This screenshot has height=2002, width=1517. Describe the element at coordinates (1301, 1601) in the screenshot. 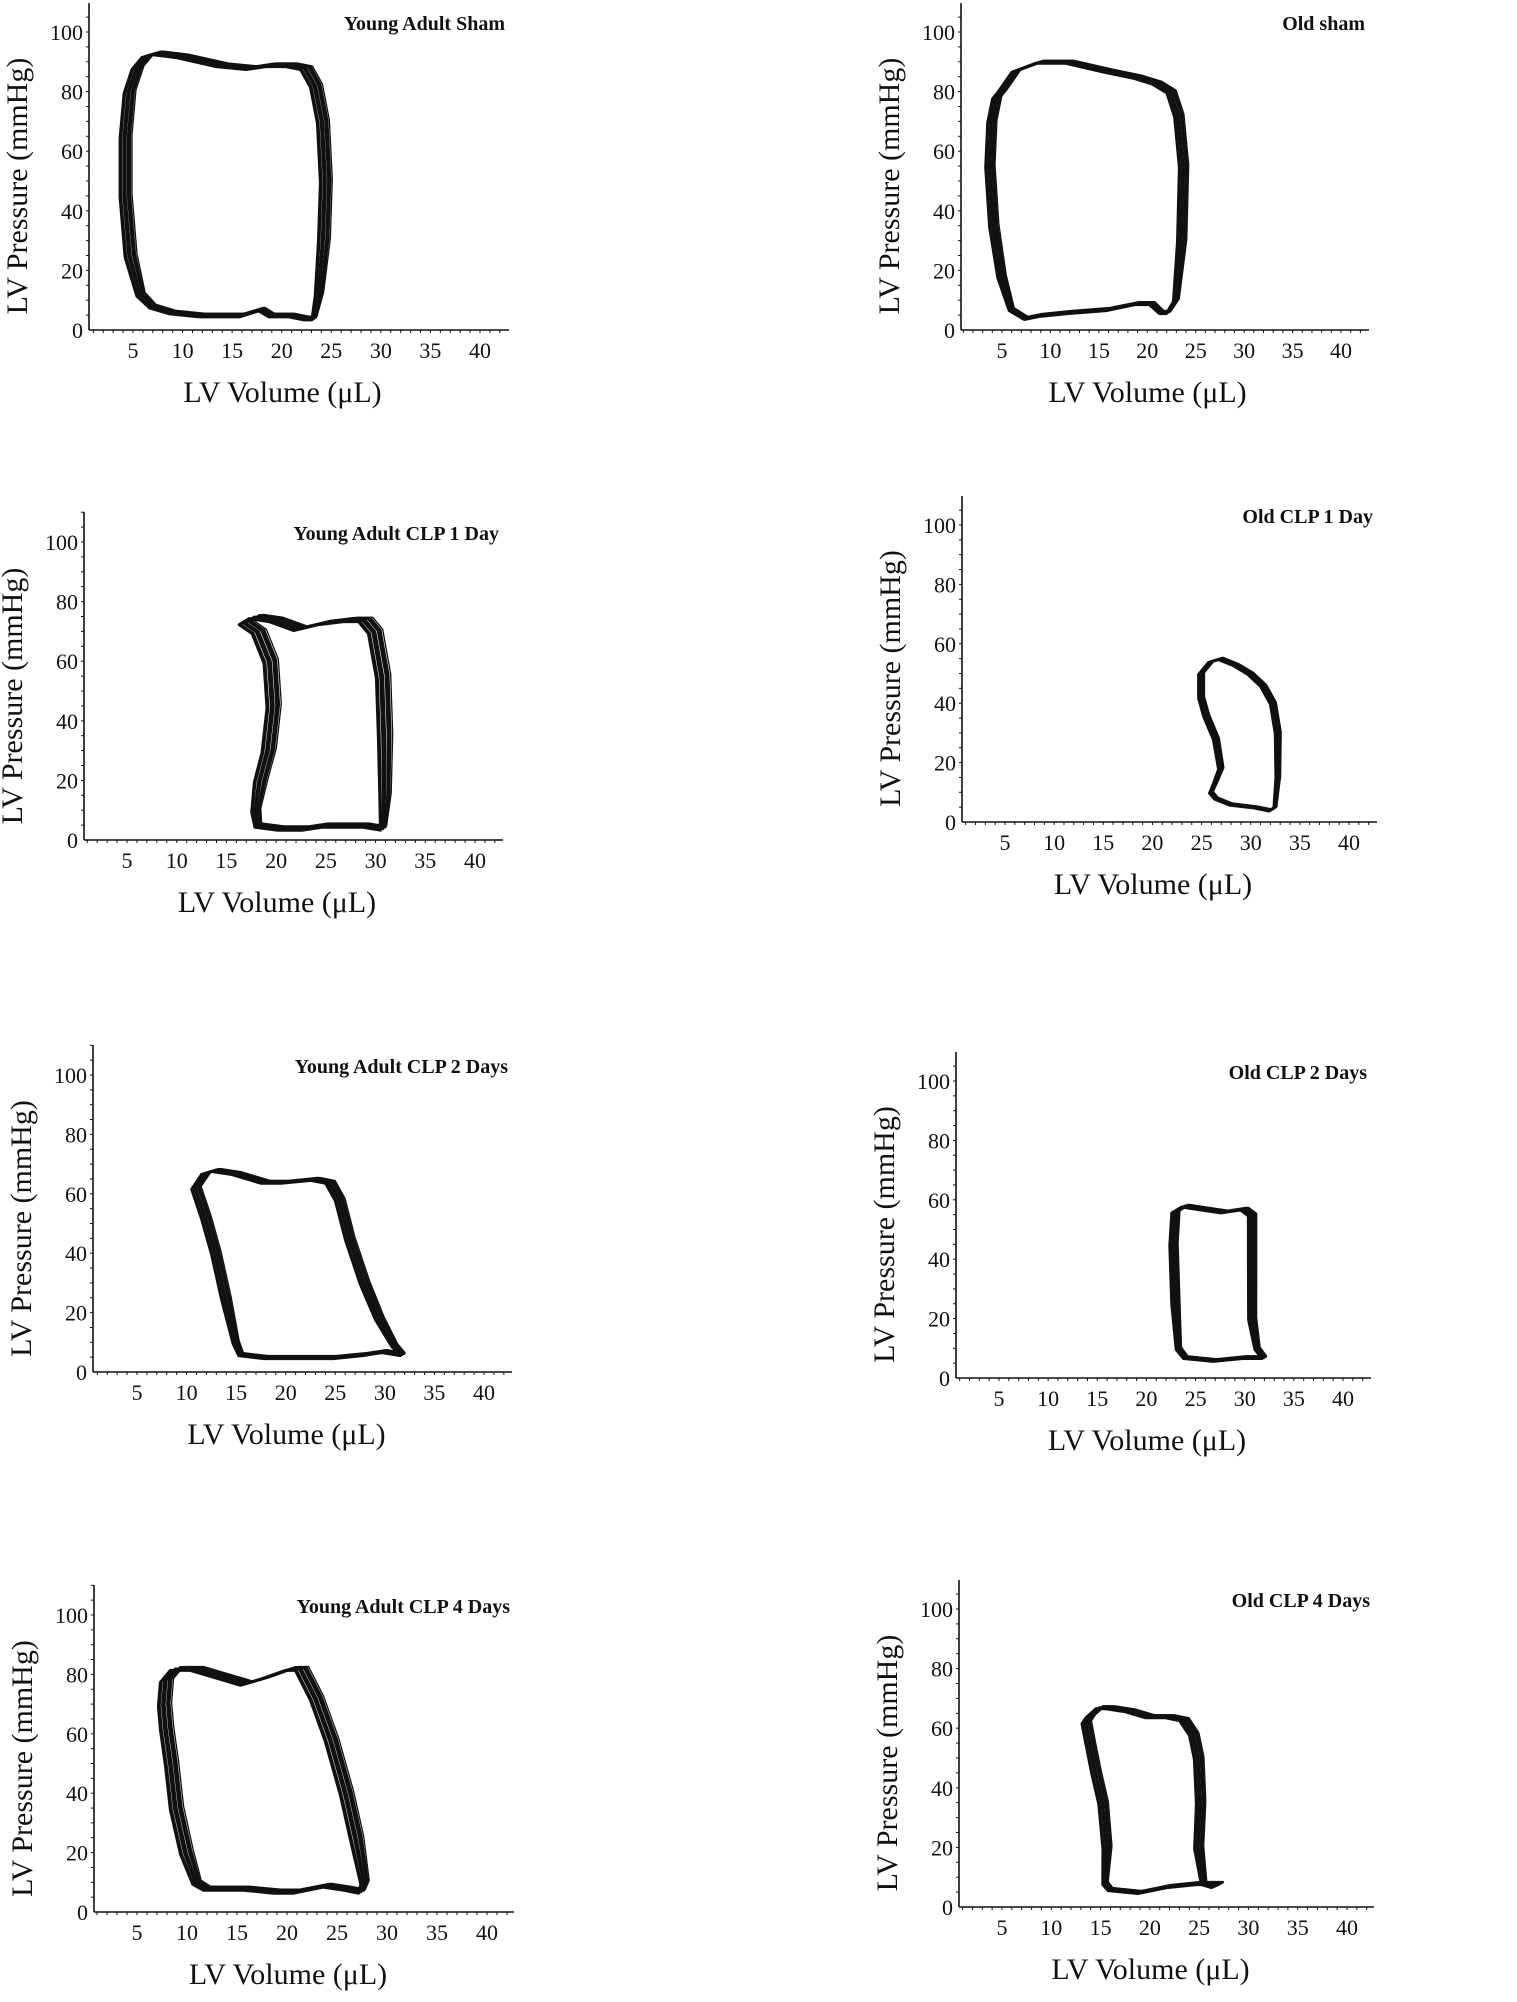

I see `panel-title: Old CLP 4 Days` at that location.